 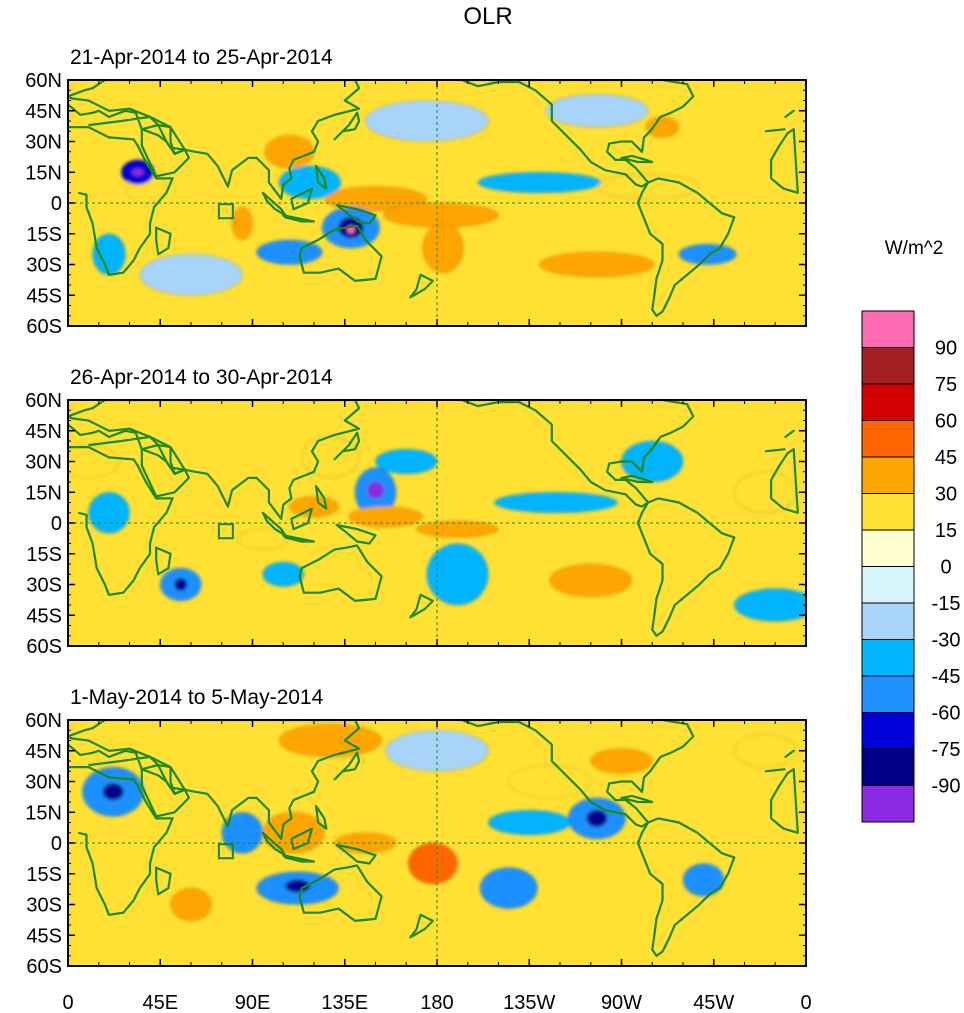 I want to click on colorbar-level-label: -75, so click(x=946, y=750).